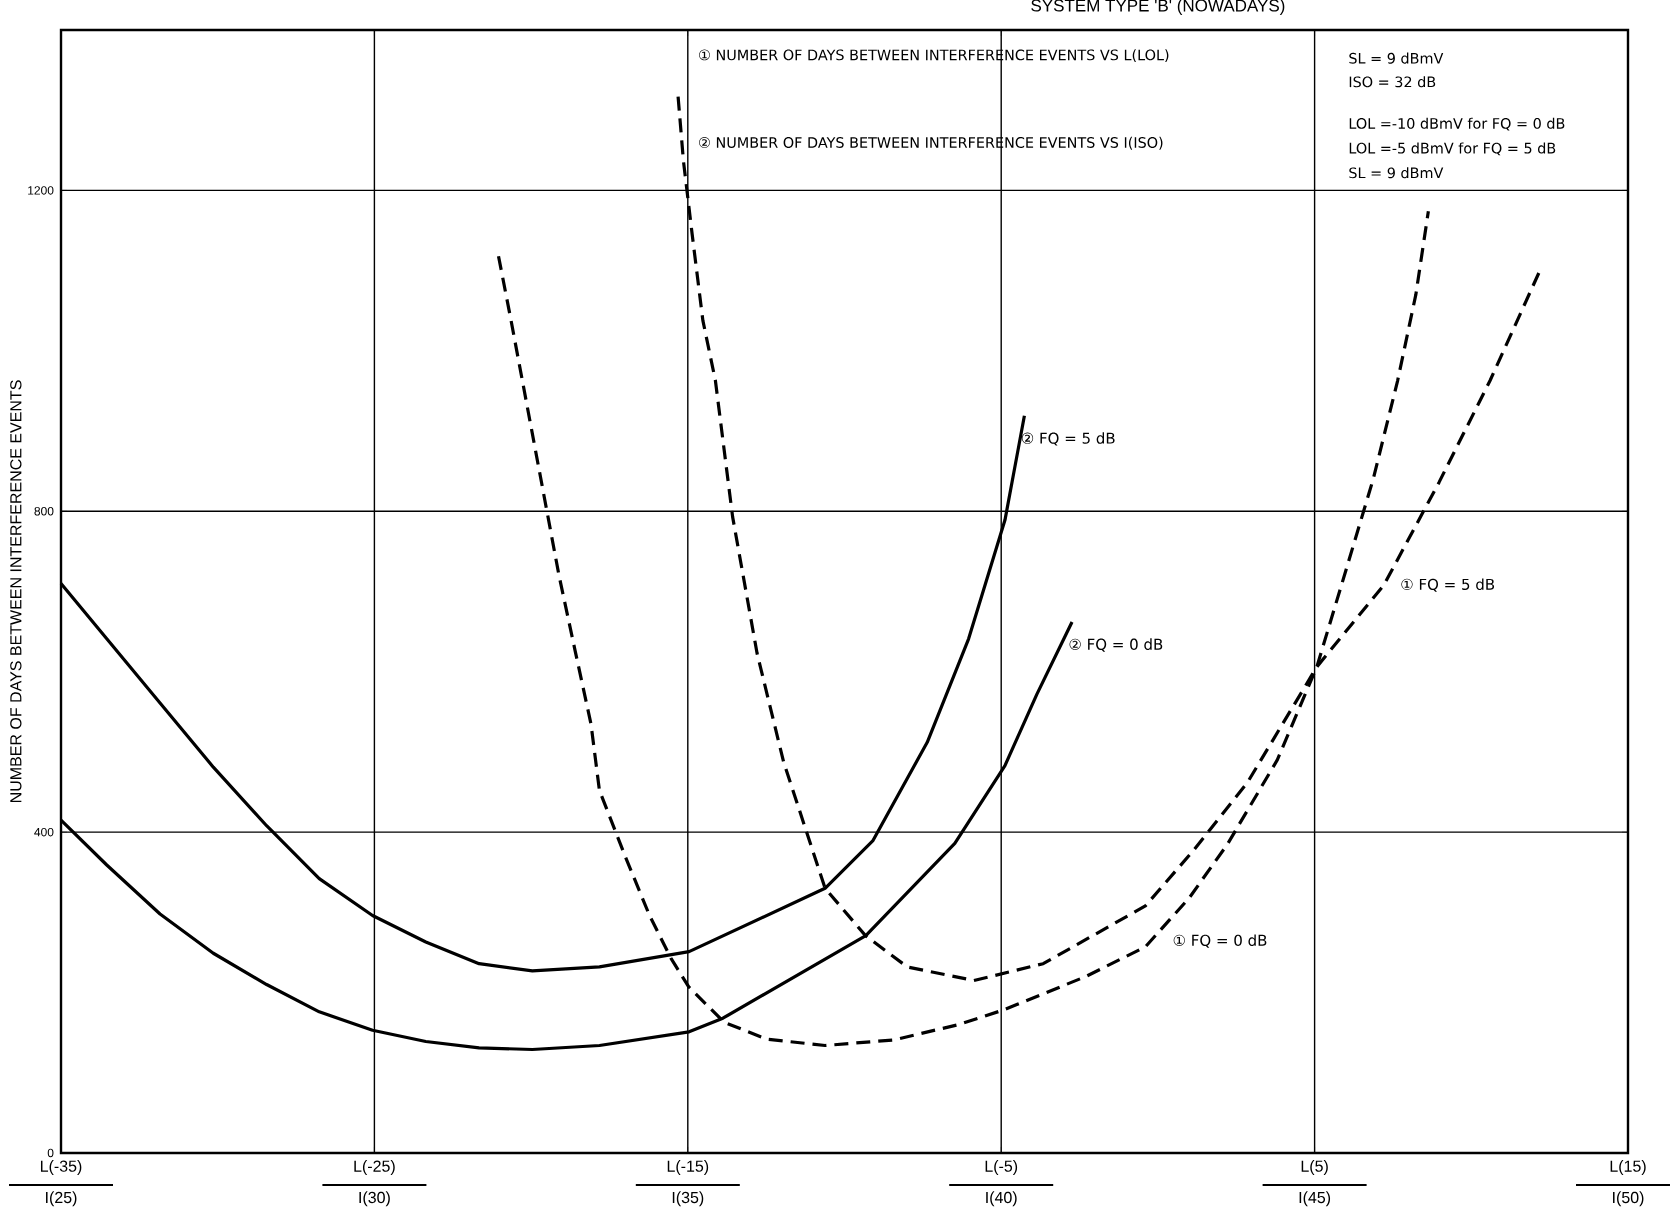 This screenshot has height=1229, width=1670. Describe the element at coordinates (1457, 124) in the screenshot. I see `annotation: LOL =-10 dBmV for FQ = 0 dB` at that location.